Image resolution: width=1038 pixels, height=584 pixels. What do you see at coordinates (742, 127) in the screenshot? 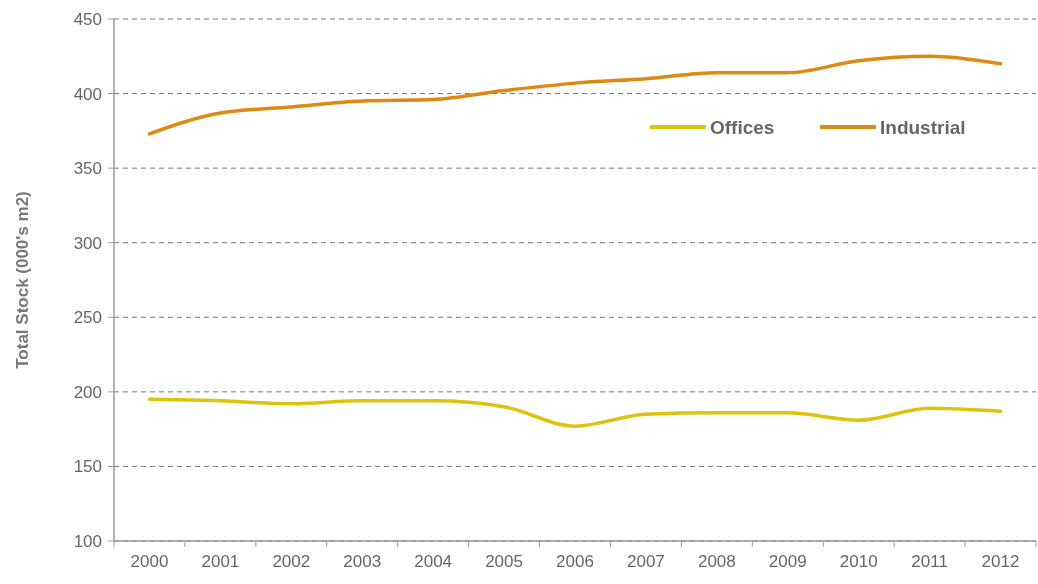
I see `legend-label: Offices` at bounding box center [742, 127].